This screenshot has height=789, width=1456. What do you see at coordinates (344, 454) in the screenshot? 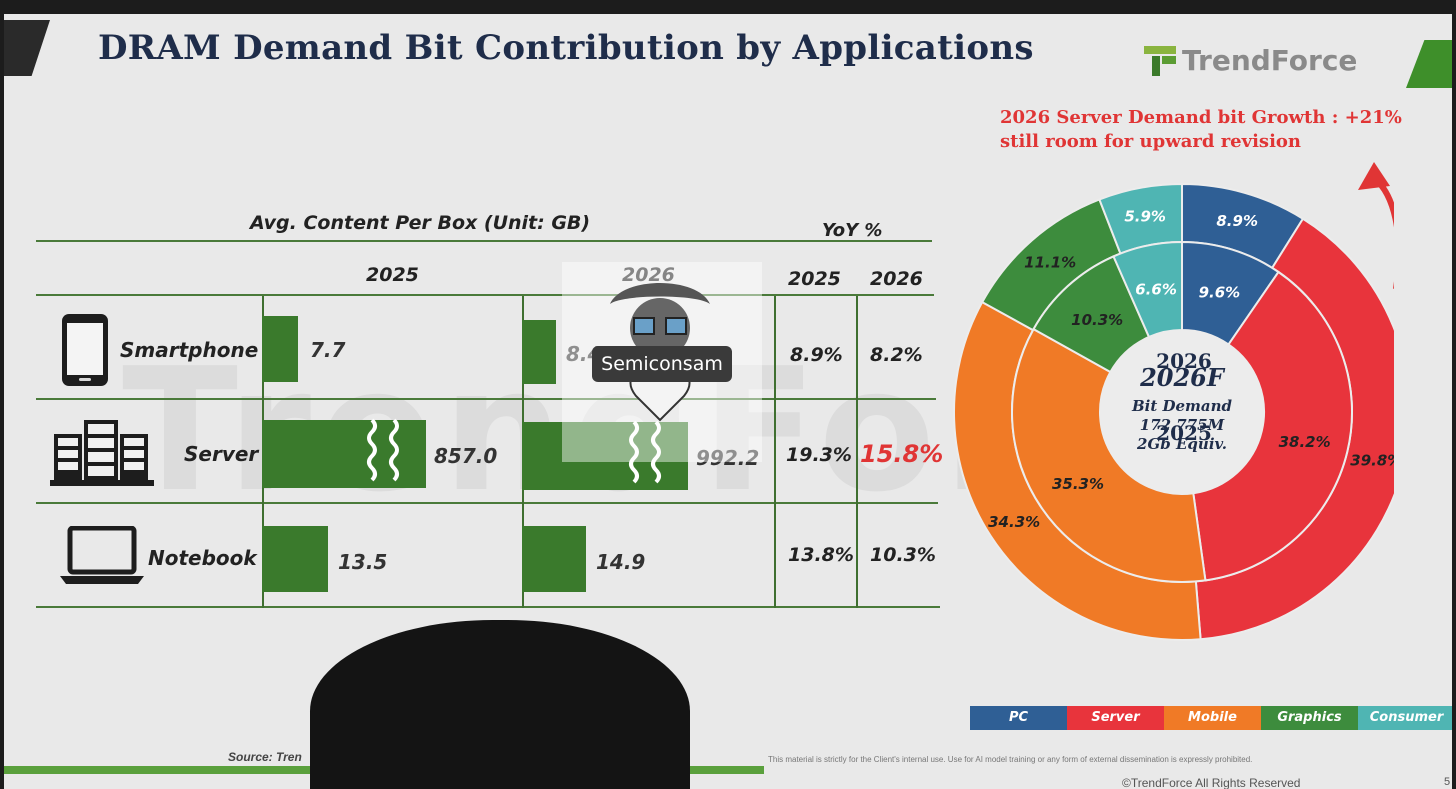
I see `bar-server-2025` at bounding box center [344, 454].